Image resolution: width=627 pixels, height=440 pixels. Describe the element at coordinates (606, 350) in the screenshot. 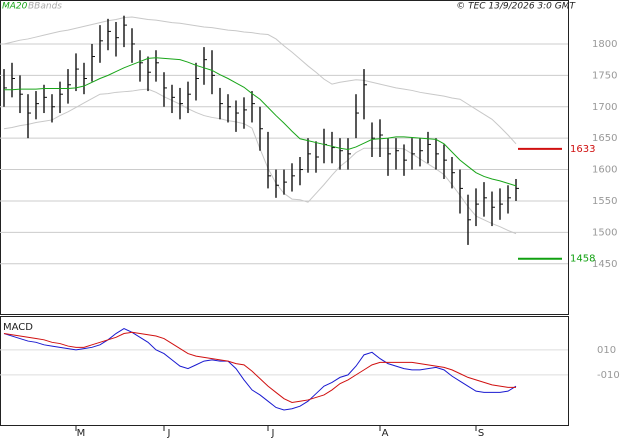

I see `y-tick-label: 010` at that location.